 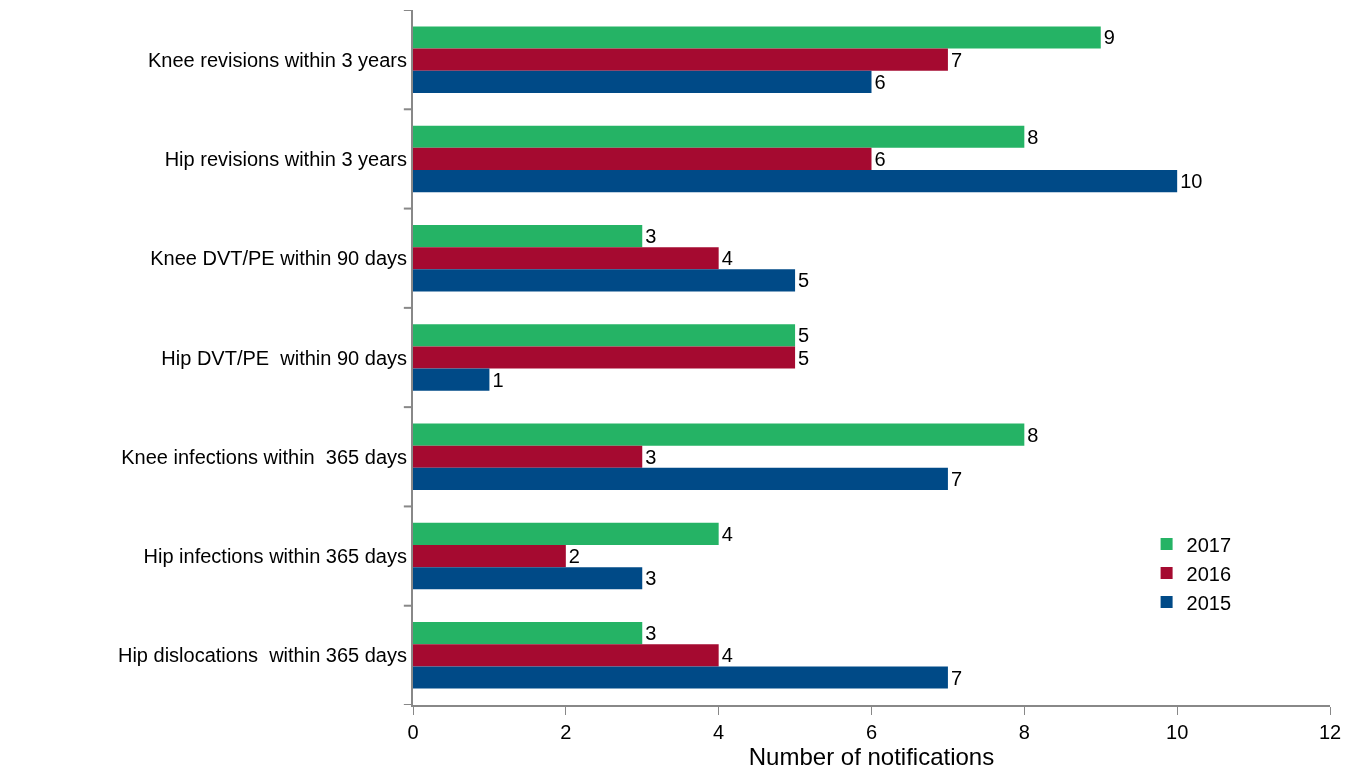 I want to click on x-tick-label: 12, so click(x=1330, y=732).